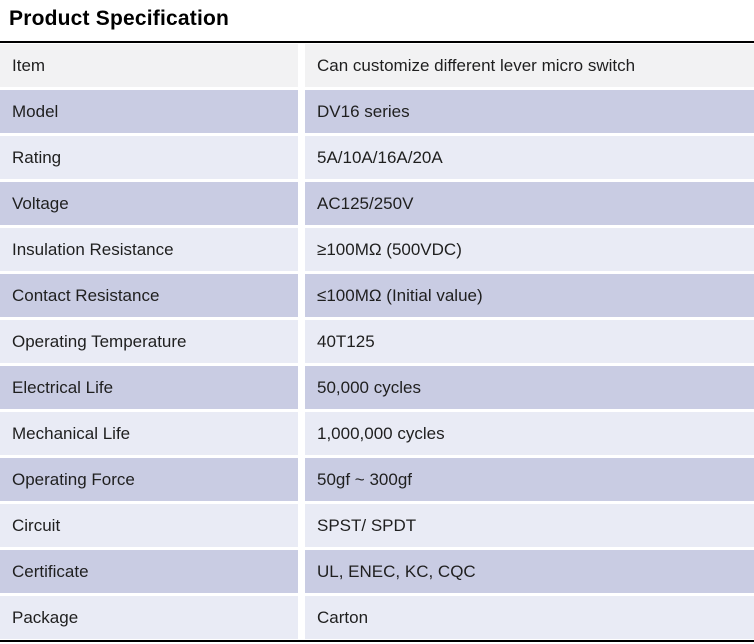 Image resolution: width=754 pixels, height=644 pixels. I want to click on table-row-certificate: Certificate UL, ENEC, KC, CQC, so click(377, 571).